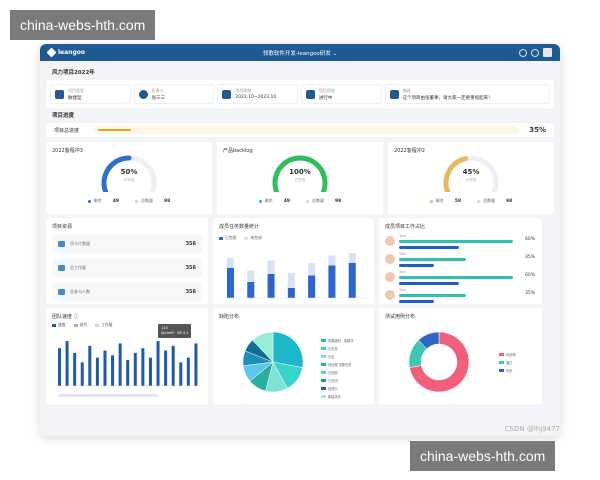 The width and height of the screenshot is (600, 480). Describe the element at coordinates (439, 362) in the screenshot. I see `test-slice` at that location.